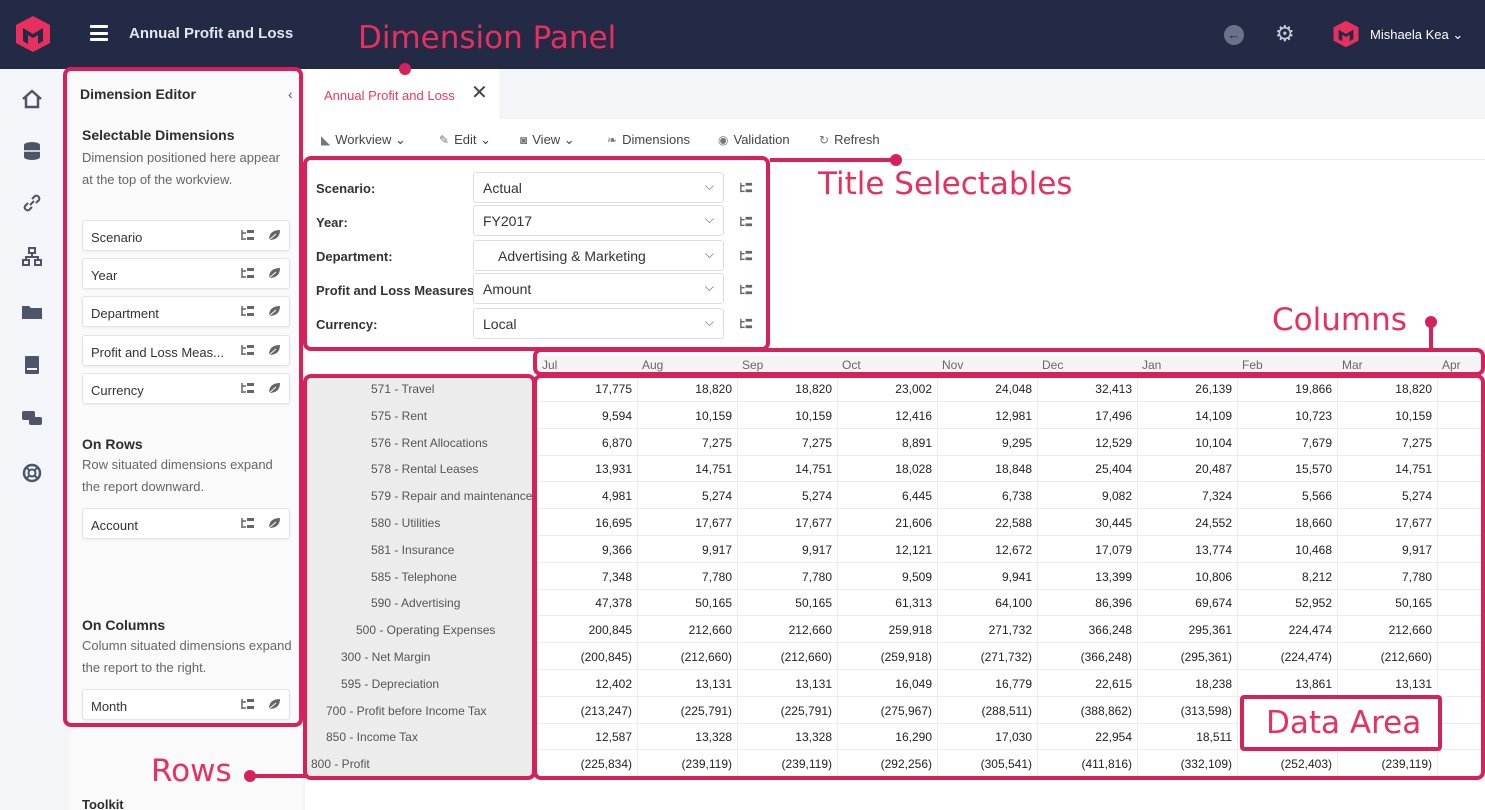 The height and width of the screenshot is (810, 1485). What do you see at coordinates (613, 683) in the screenshot?
I see `data-cell: 12,402` at bounding box center [613, 683].